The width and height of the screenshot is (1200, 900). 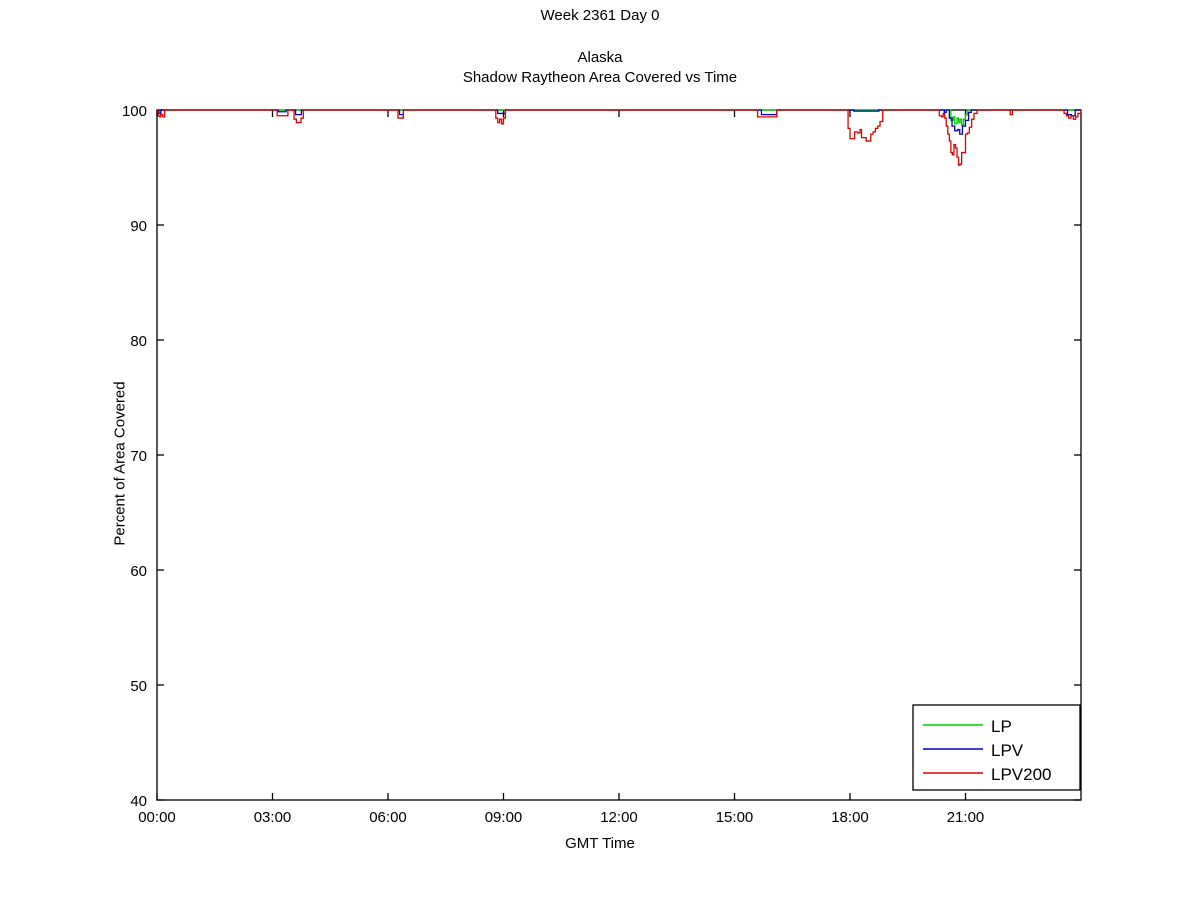 I want to click on x-tick-label: 03:00, so click(x=273, y=817).